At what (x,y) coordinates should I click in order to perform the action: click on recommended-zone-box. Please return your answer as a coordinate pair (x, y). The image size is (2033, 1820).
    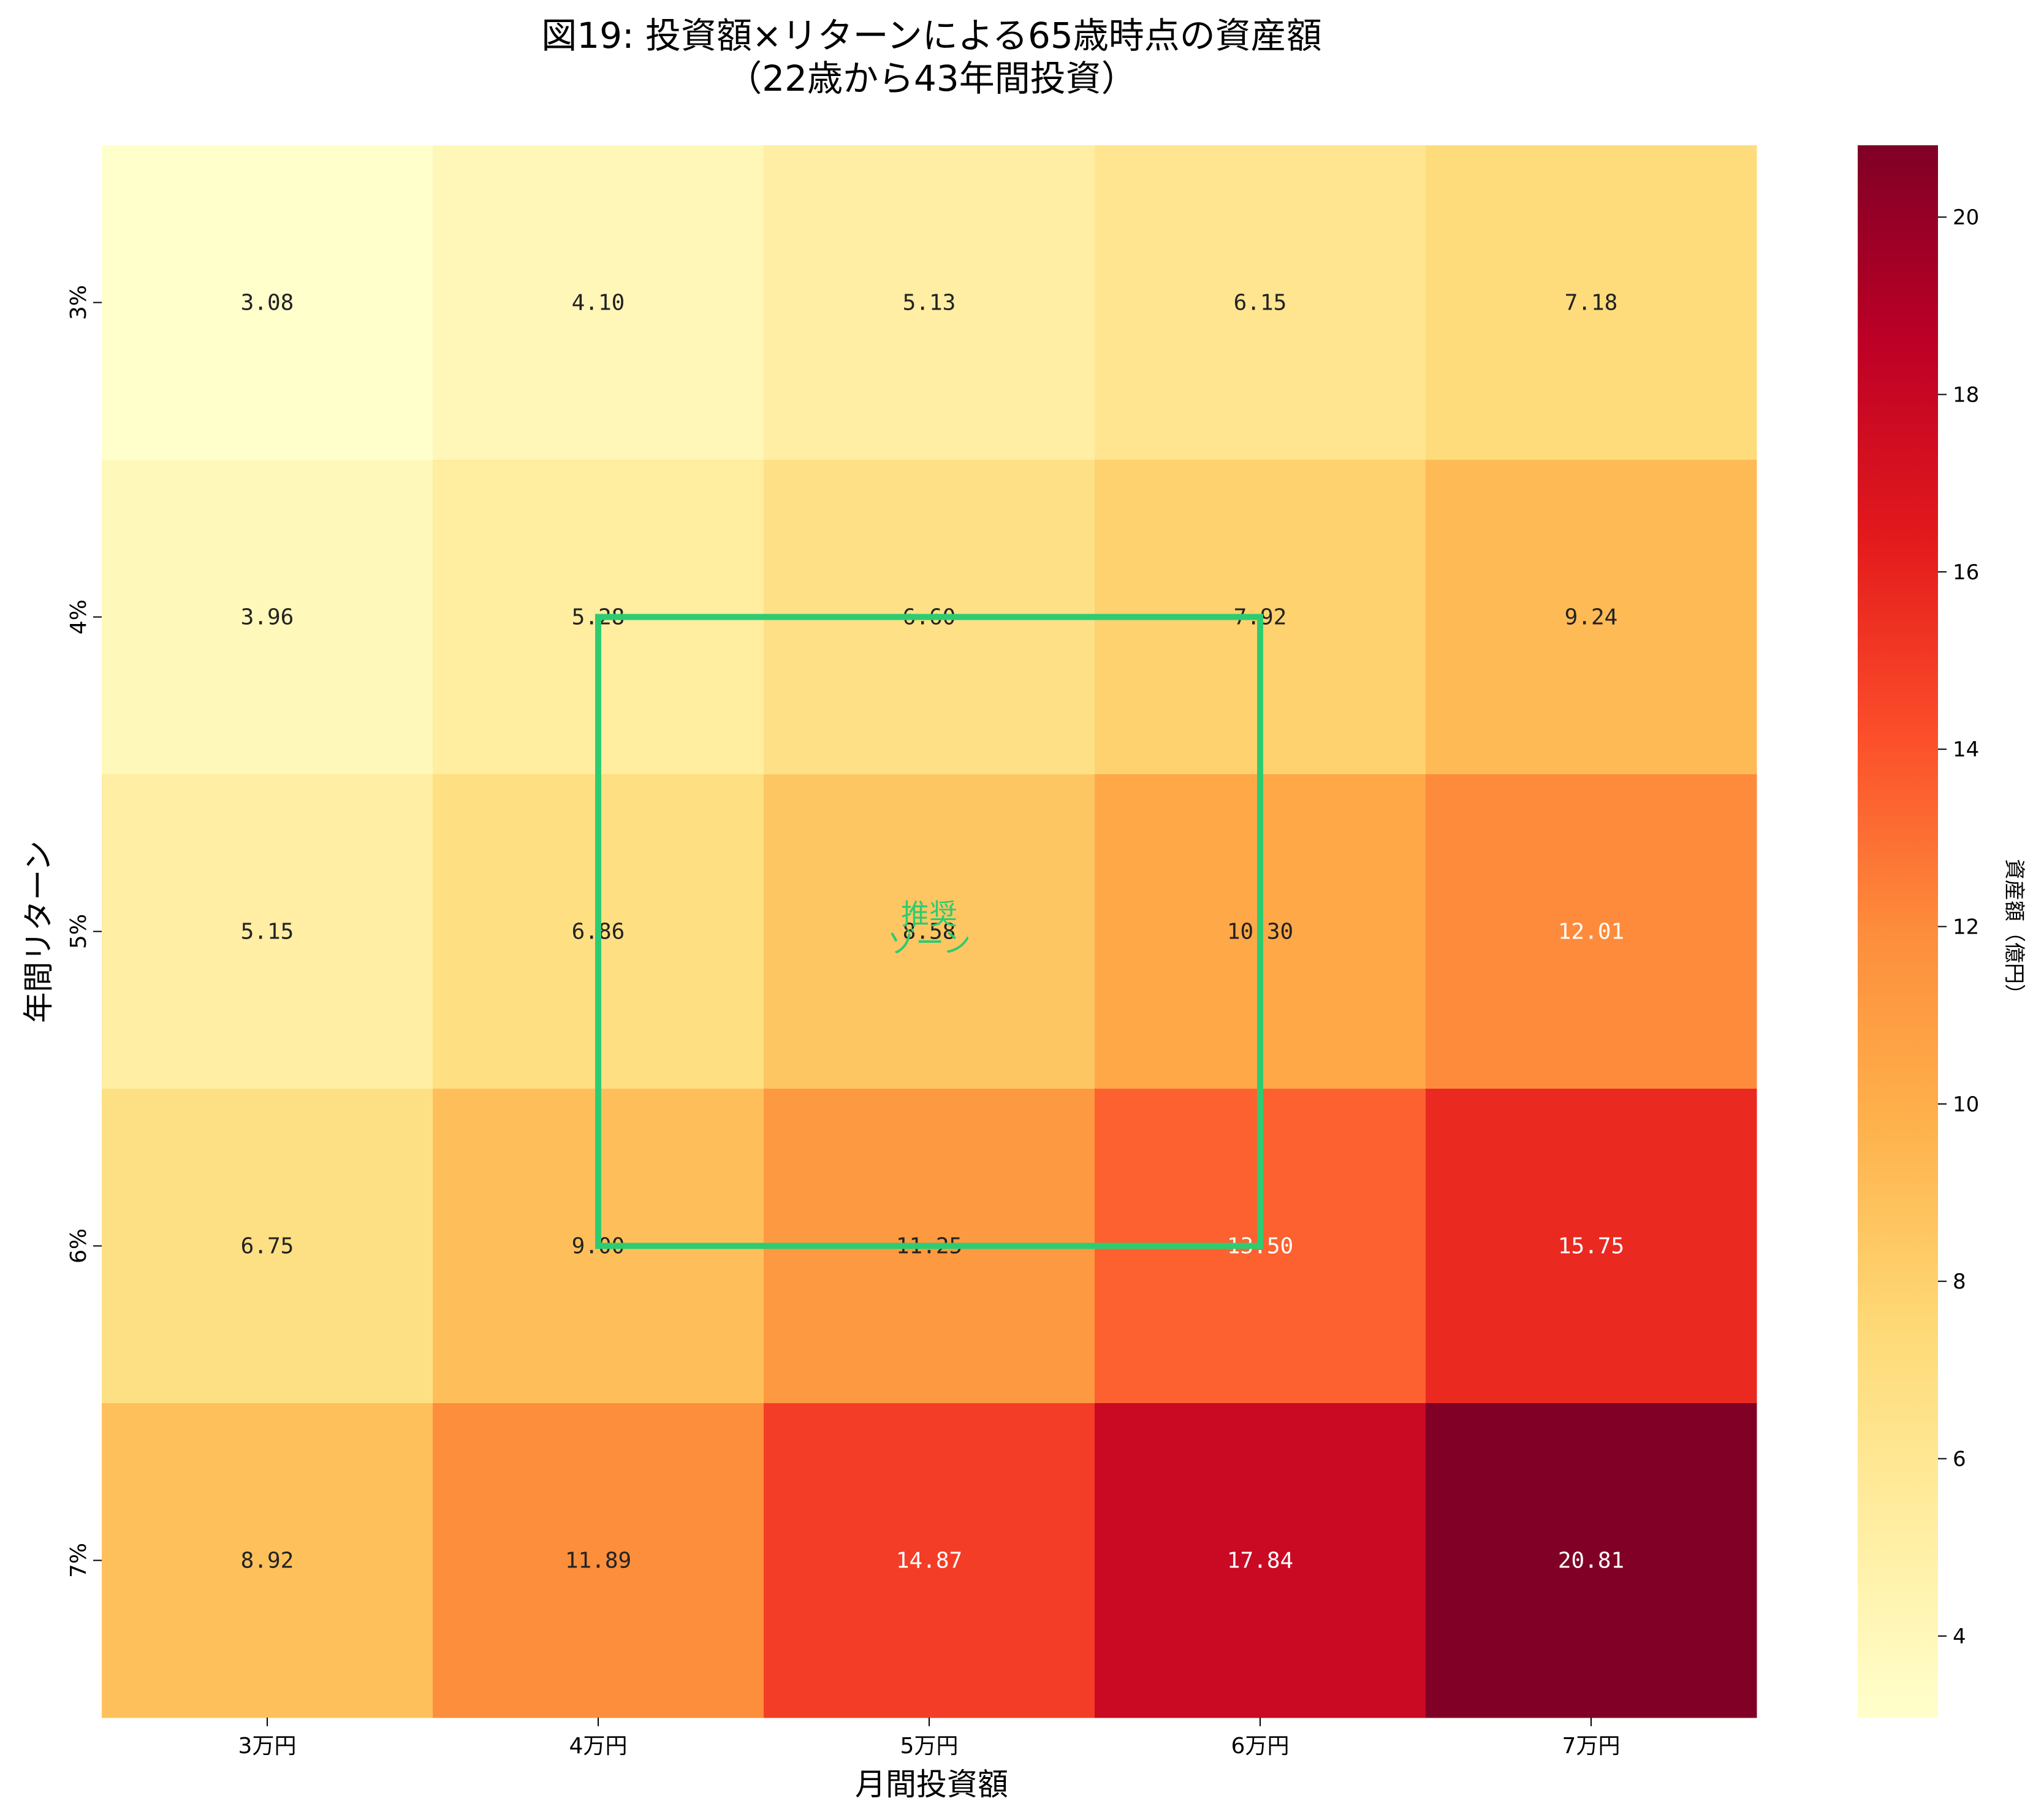
    Looking at the image, I should click on (929, 932).